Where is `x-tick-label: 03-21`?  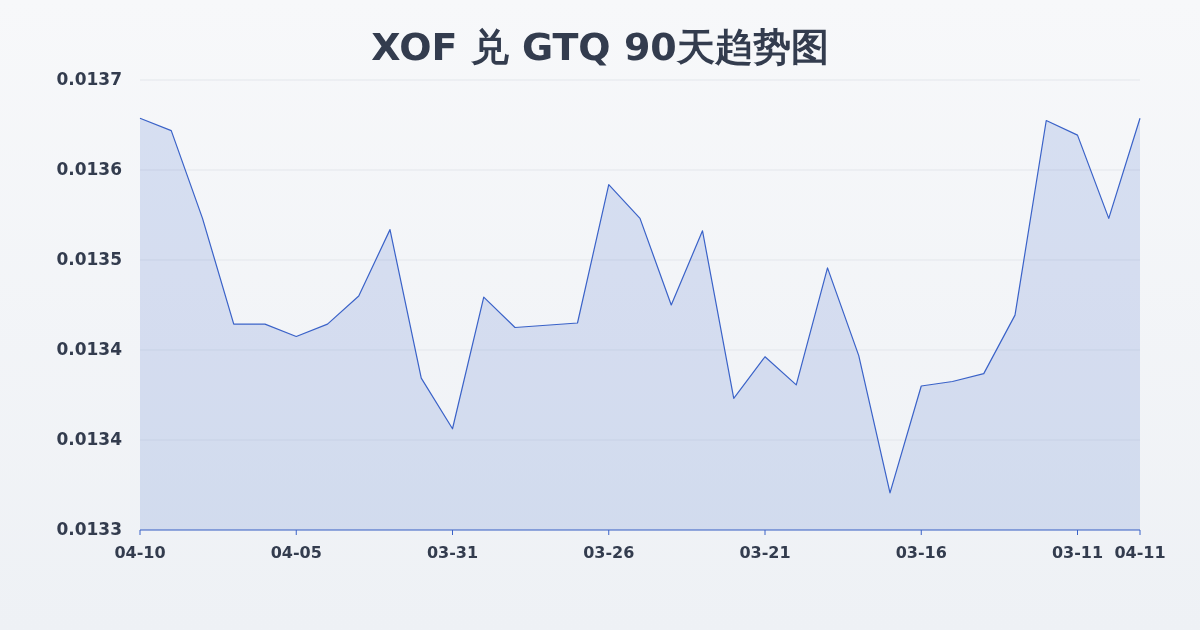
x-tick-label: 03-21 is located at coordinates (765, 552).